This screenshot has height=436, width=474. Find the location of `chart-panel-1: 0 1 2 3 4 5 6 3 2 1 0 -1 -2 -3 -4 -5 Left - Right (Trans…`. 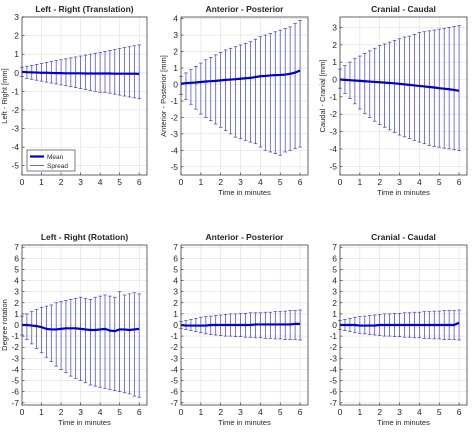

chart-panel-1: 0 1 2 3 4 5 6 3 2 1 0 -1 -2 -3 -4 -5 Left - Right (Trans… is located at coordinates (74, 95).